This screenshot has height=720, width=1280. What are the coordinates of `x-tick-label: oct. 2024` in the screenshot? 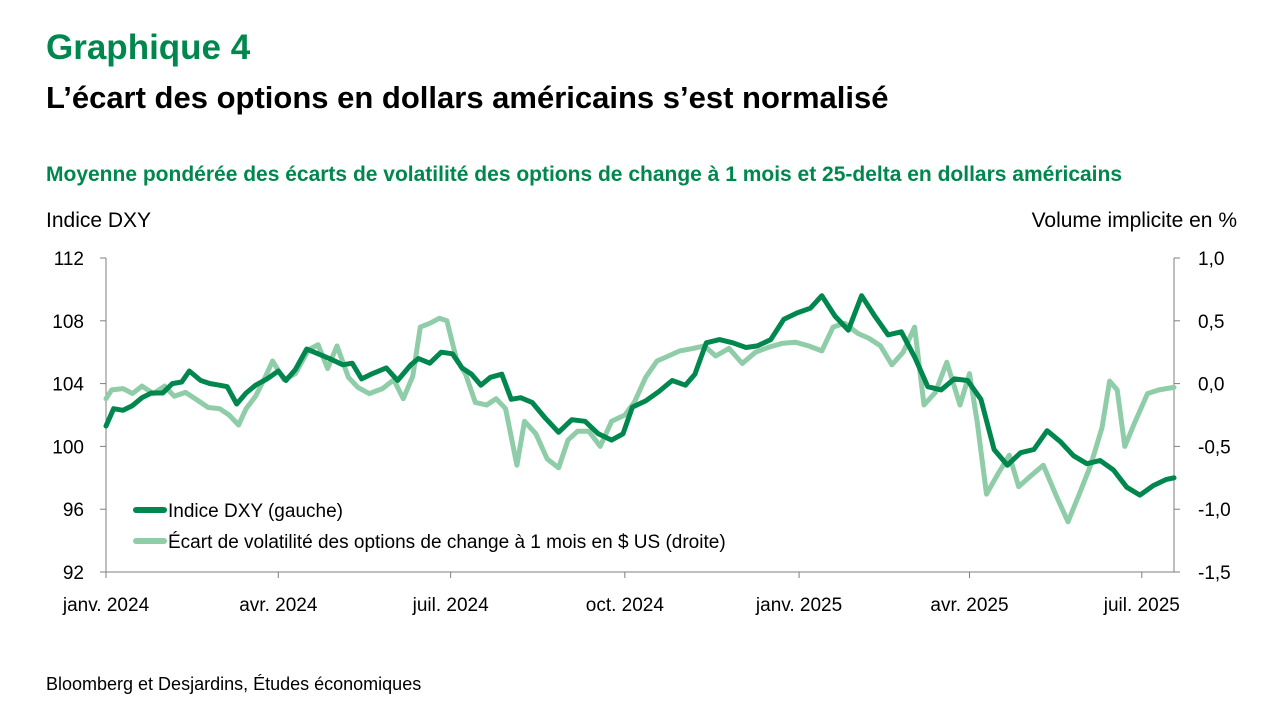 It's located at (625, 605).